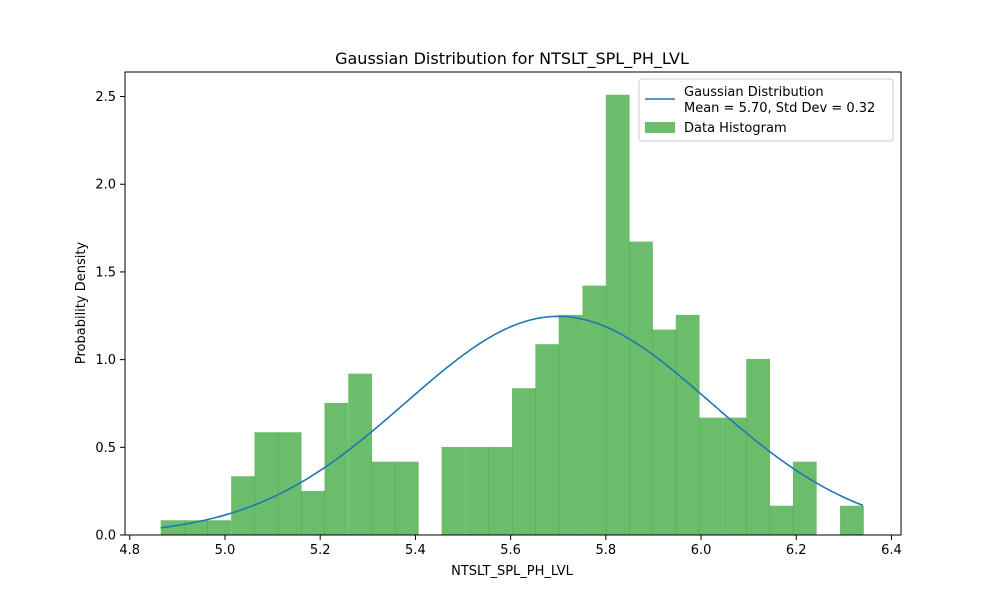  What do you see at coordinates (754, 92) in the screenshot?
I see `legend-gaussian-label-line: Gaussian Distribution` at bounding box center [754, 92].